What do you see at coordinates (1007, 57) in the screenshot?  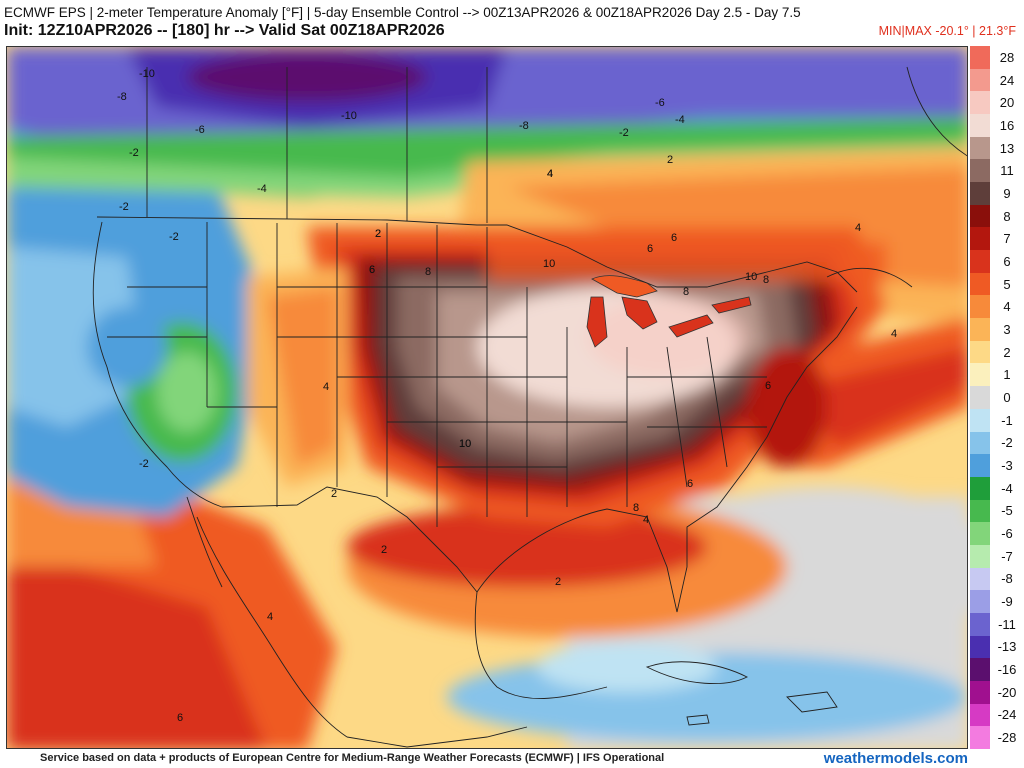 I see `colorbar-label: 28` at bounding box center [1007, 57].